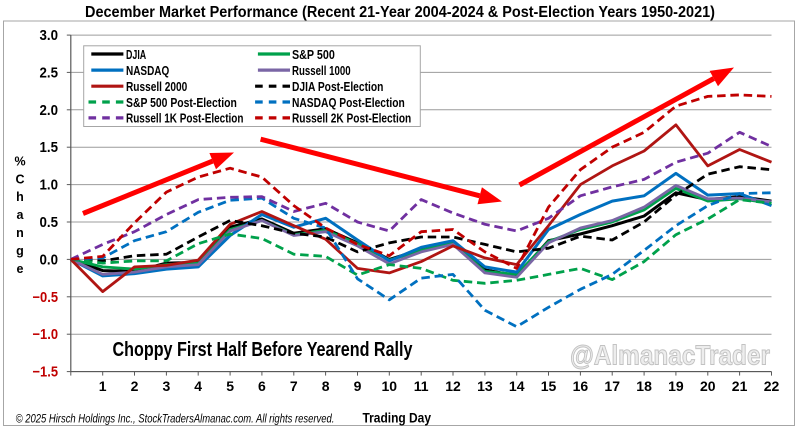 This screenshot has height=431, width=800. What do you see at coordinates (390, 386) in the screenshot?
I see `svg-text: 10` at bounding box center [390, 386].